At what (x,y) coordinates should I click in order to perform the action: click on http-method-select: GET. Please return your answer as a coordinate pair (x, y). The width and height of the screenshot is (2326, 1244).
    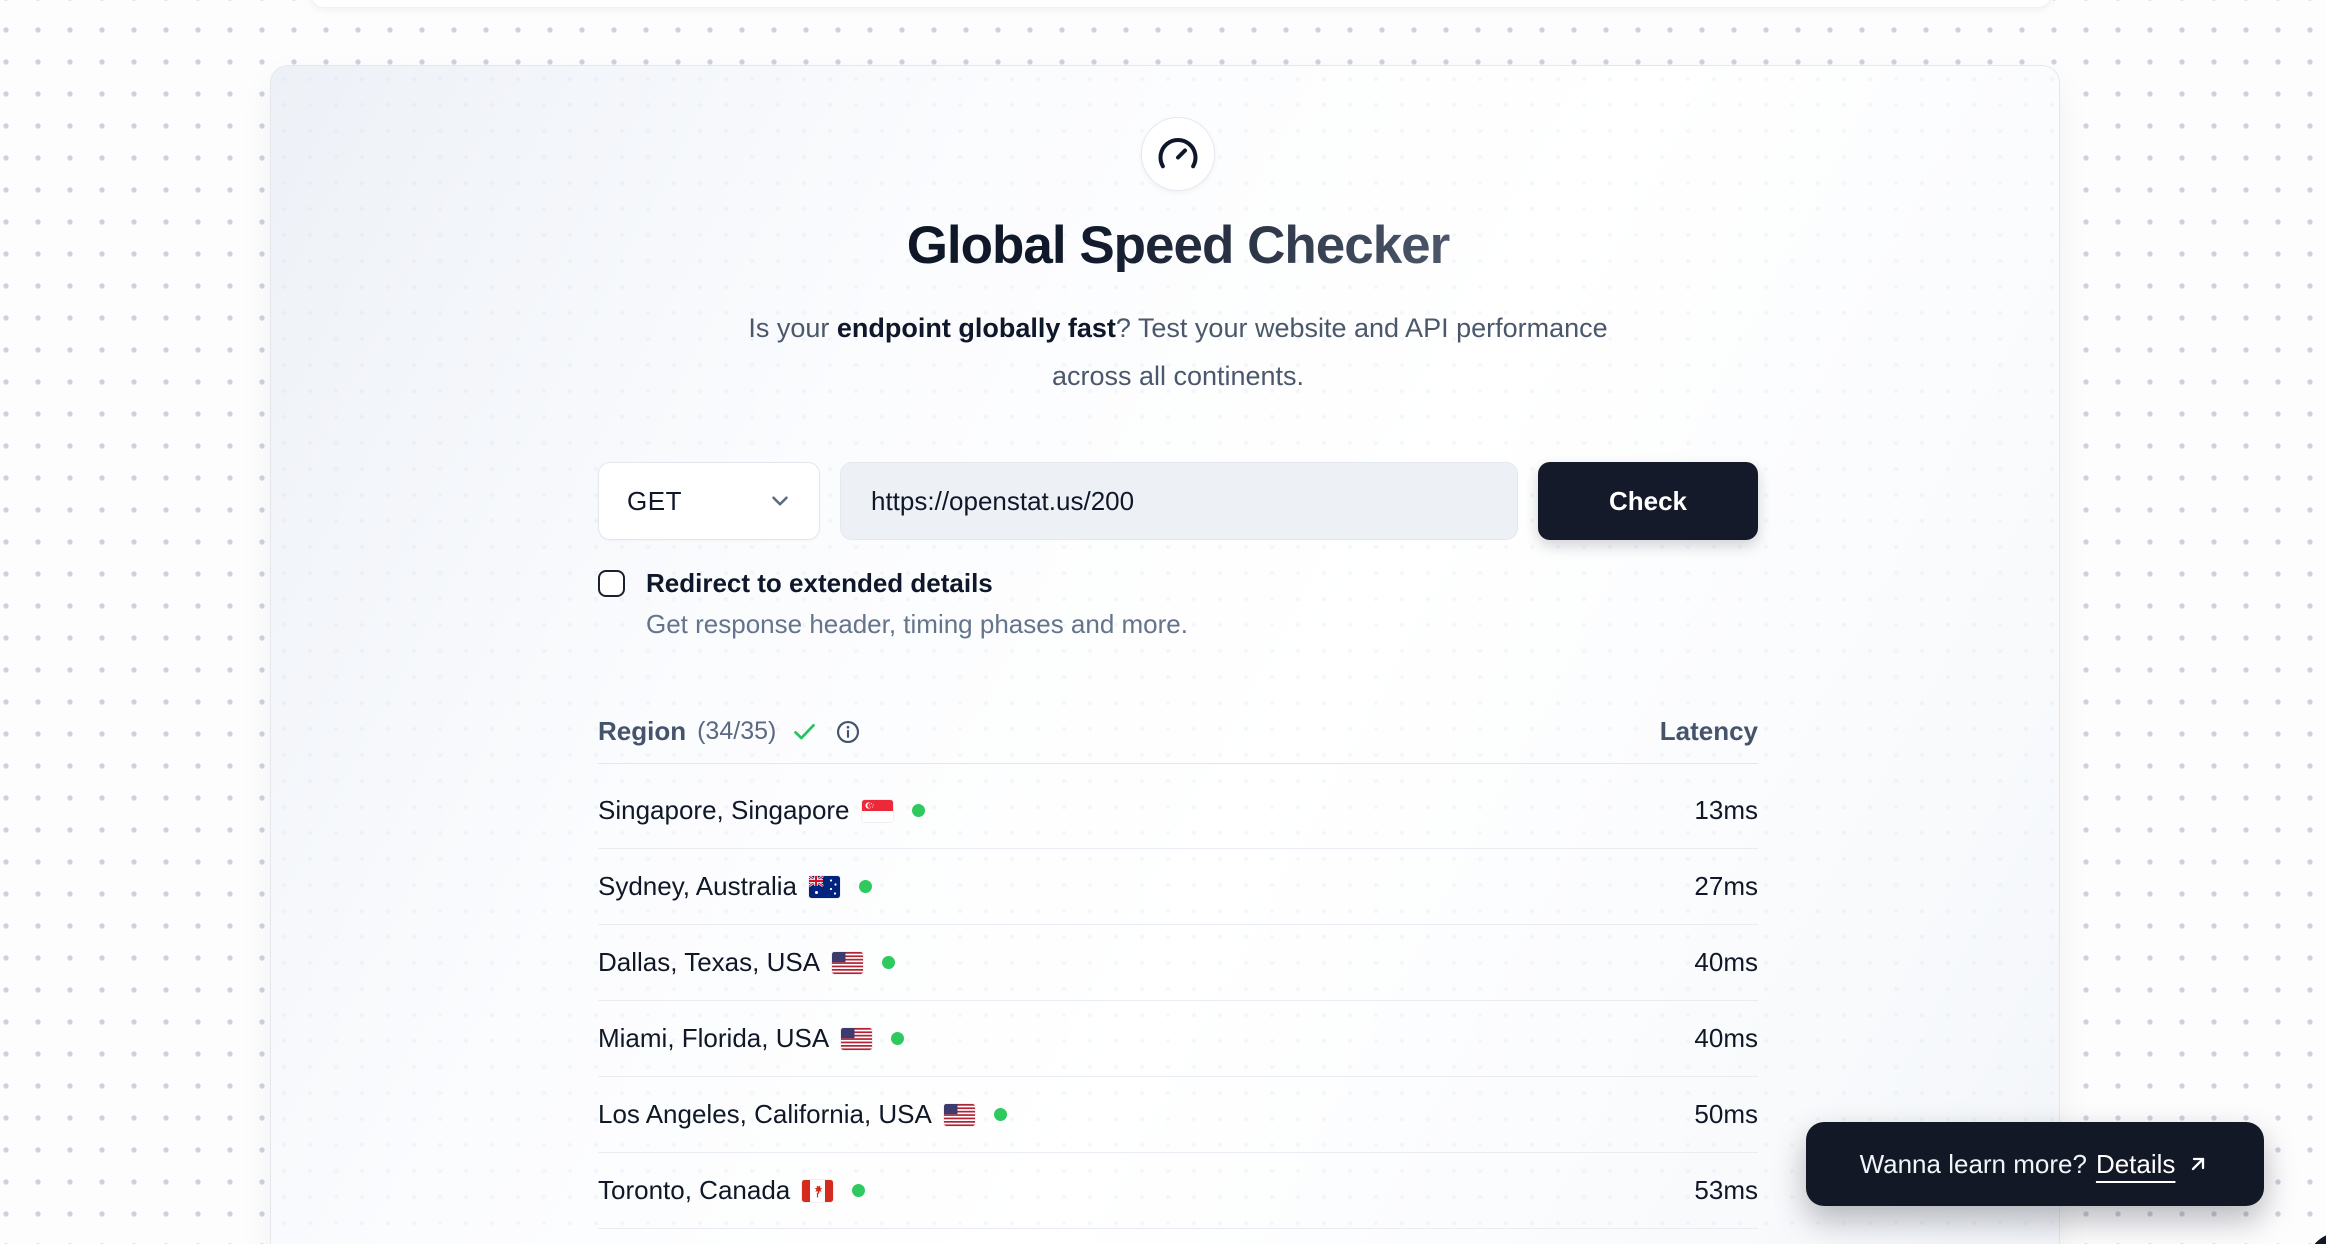
    Looking at the image, I should click on (709, 501).